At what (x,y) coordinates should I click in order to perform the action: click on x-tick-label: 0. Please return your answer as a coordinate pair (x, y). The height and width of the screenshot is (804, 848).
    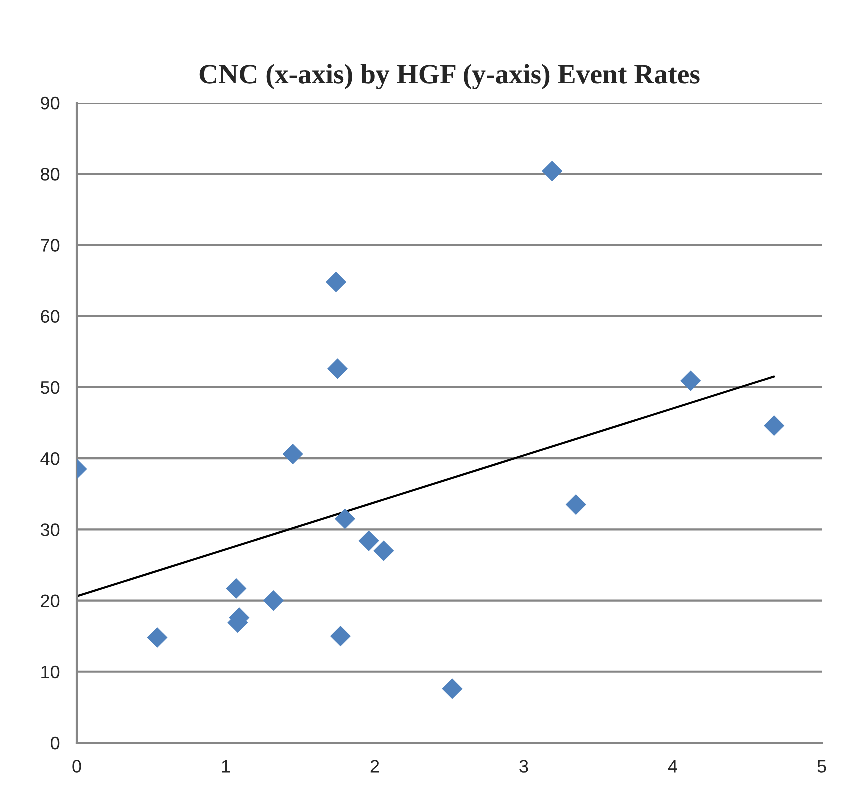
    Looking at the image, I should click on (77, 766).